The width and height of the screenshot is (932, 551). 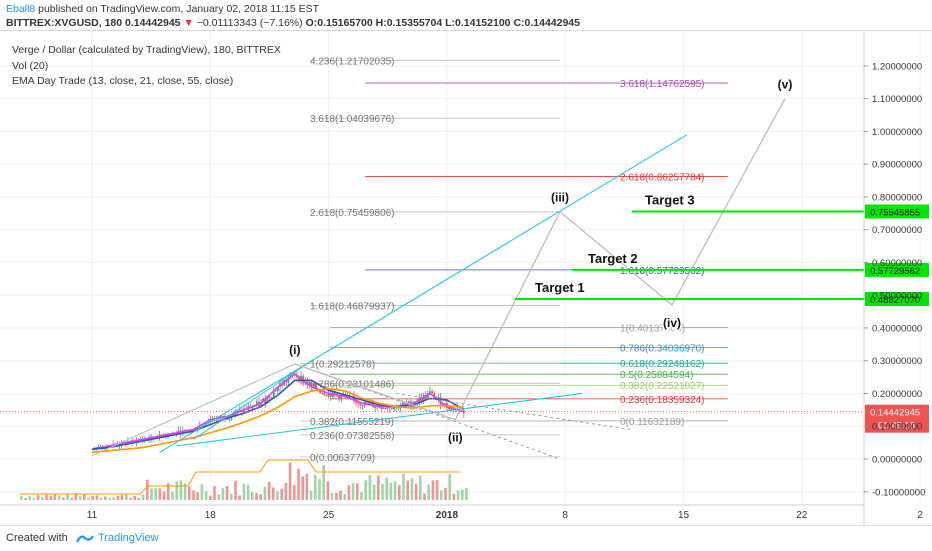 What do you see at coordinates (153, 23) in the screenshot?
I see `last-price: 0.14442945` at bounding box center [153, 23].